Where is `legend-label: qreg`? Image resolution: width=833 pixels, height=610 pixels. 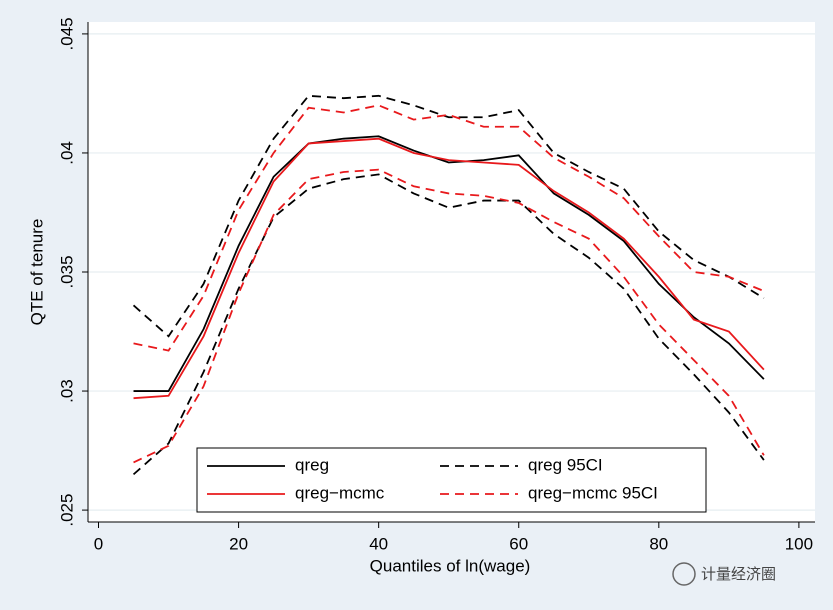
legend-label: qreg is located at coordinates (312, 464).